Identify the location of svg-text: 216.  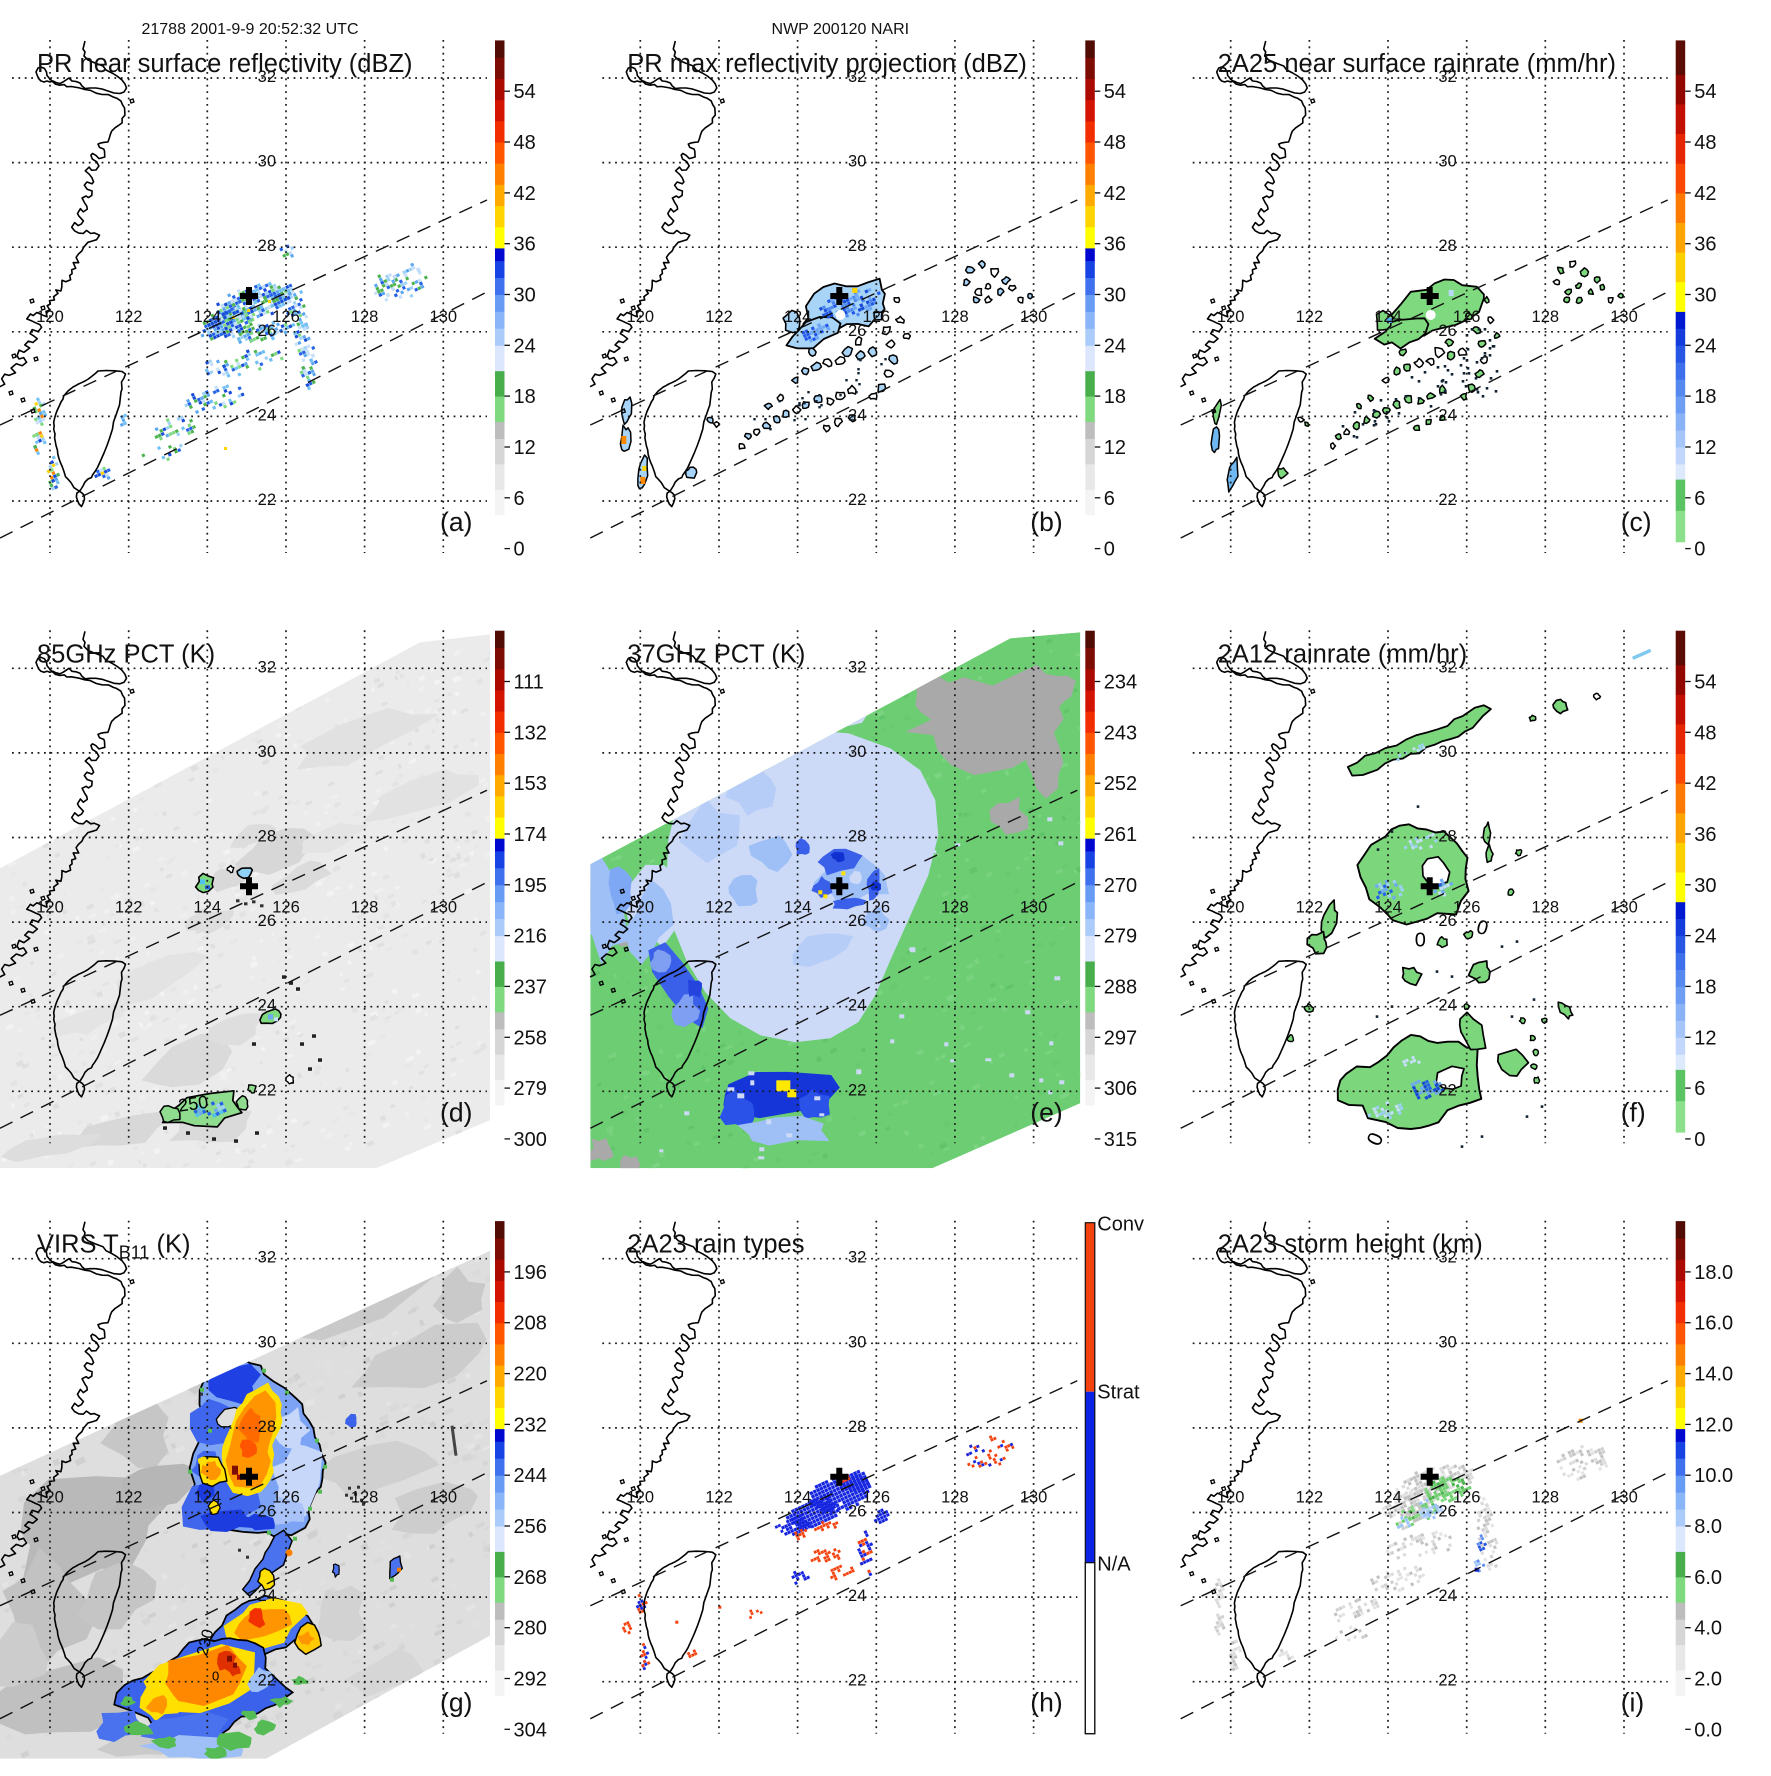
(530, 937).